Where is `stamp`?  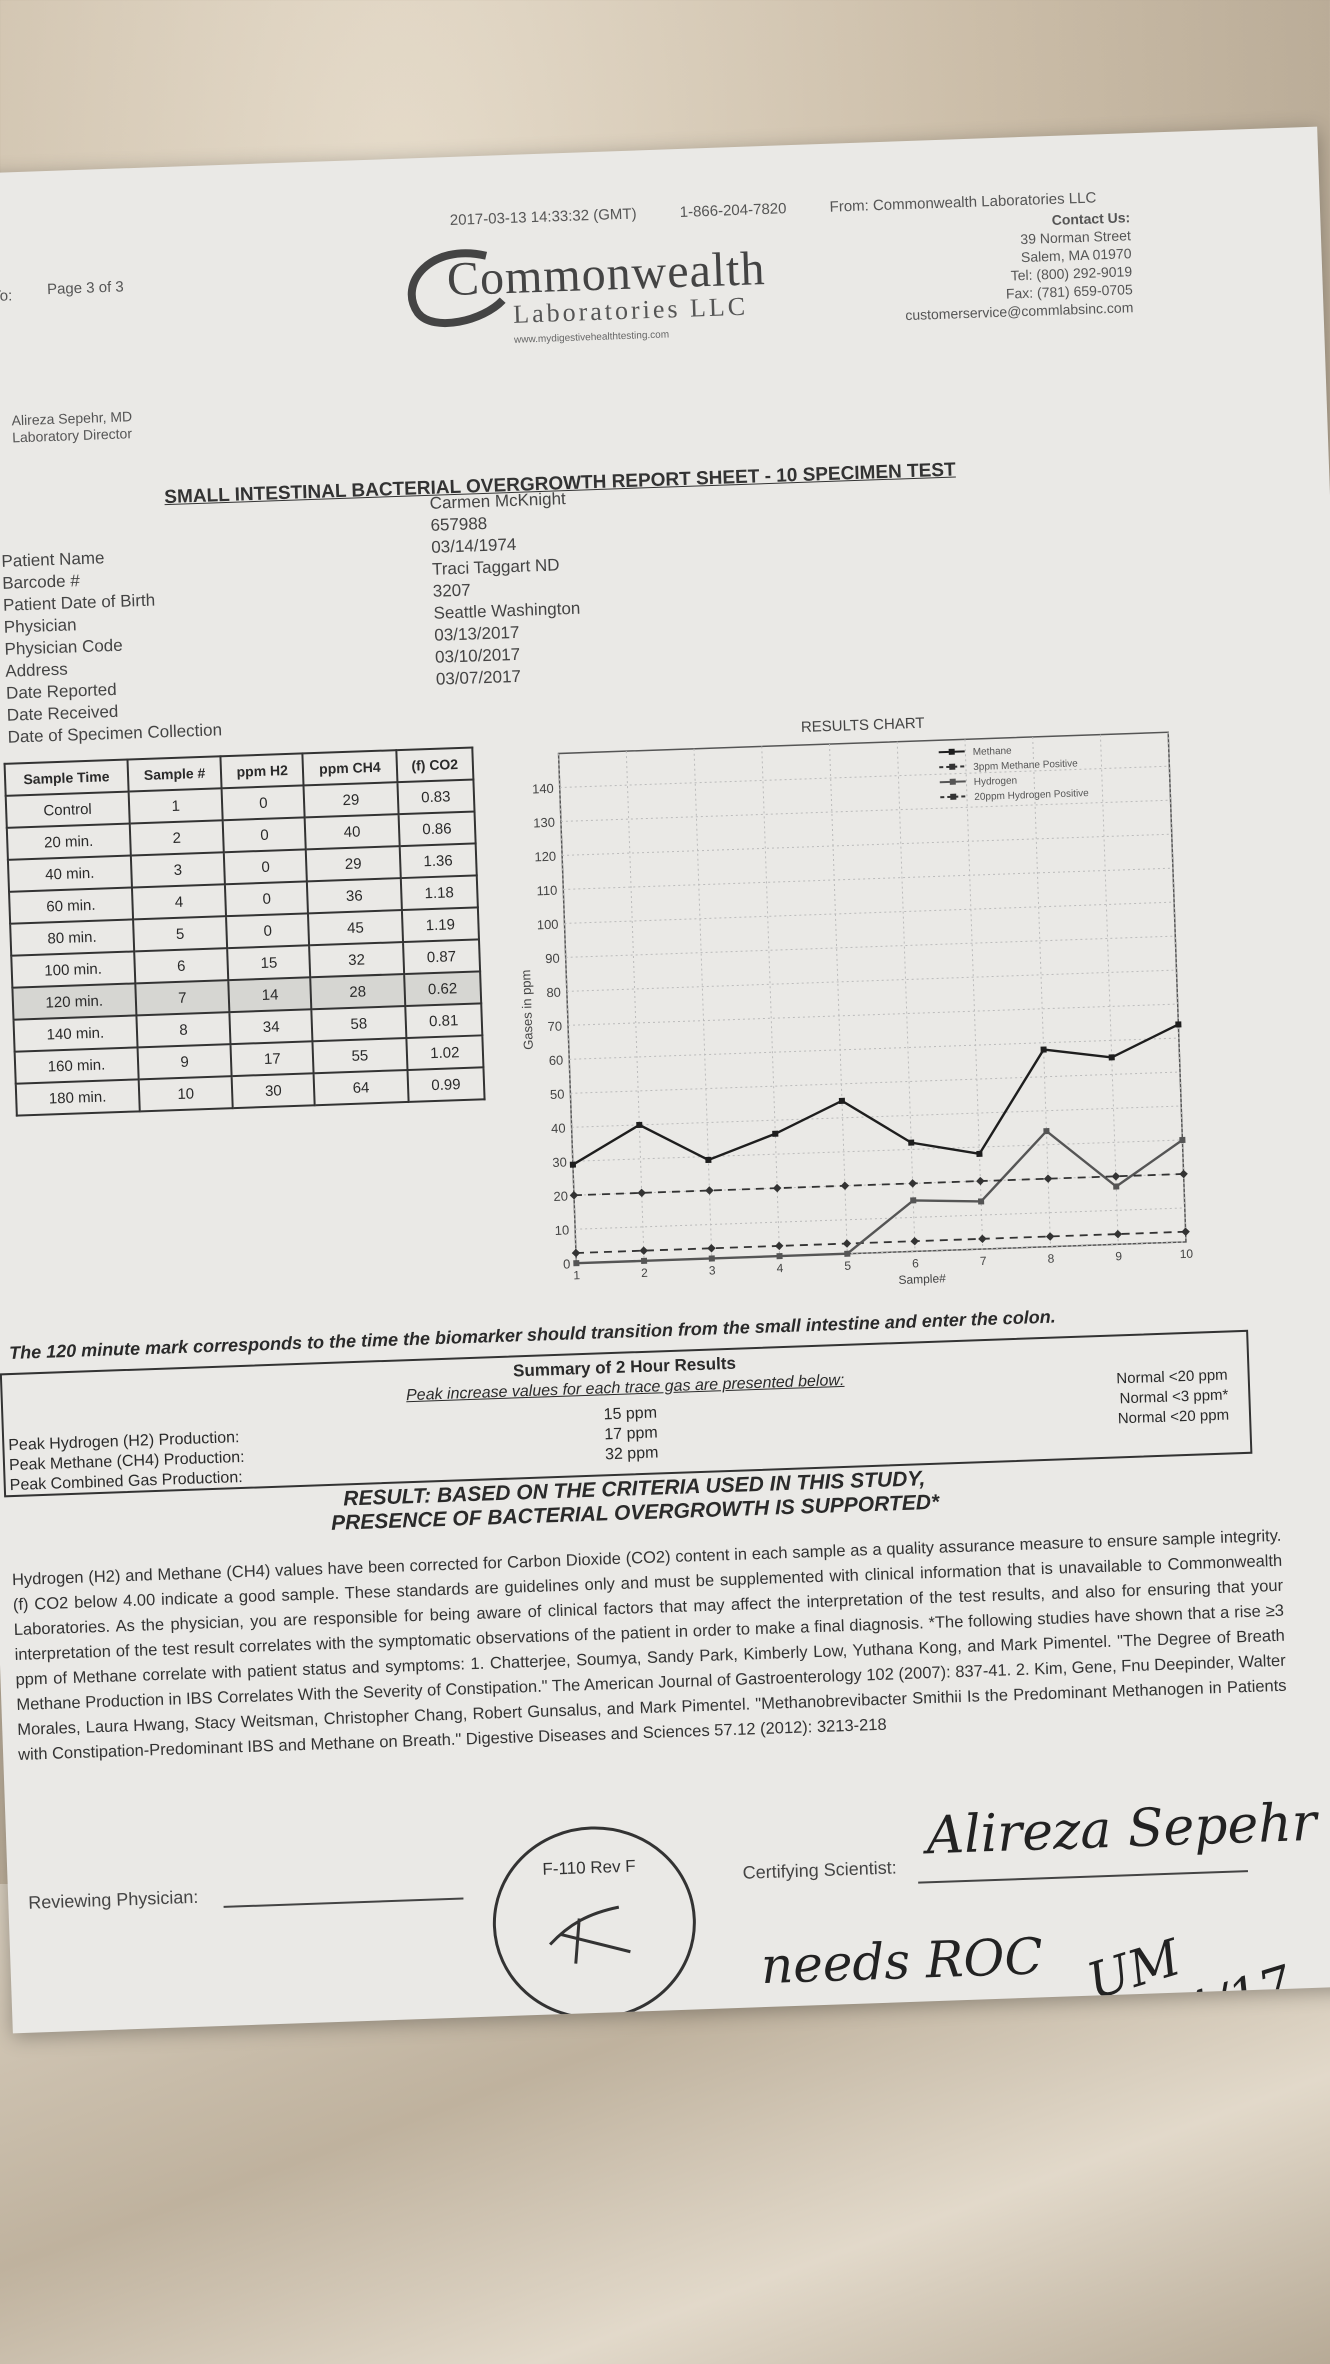
stamp is located at coordinates (594, 1923).